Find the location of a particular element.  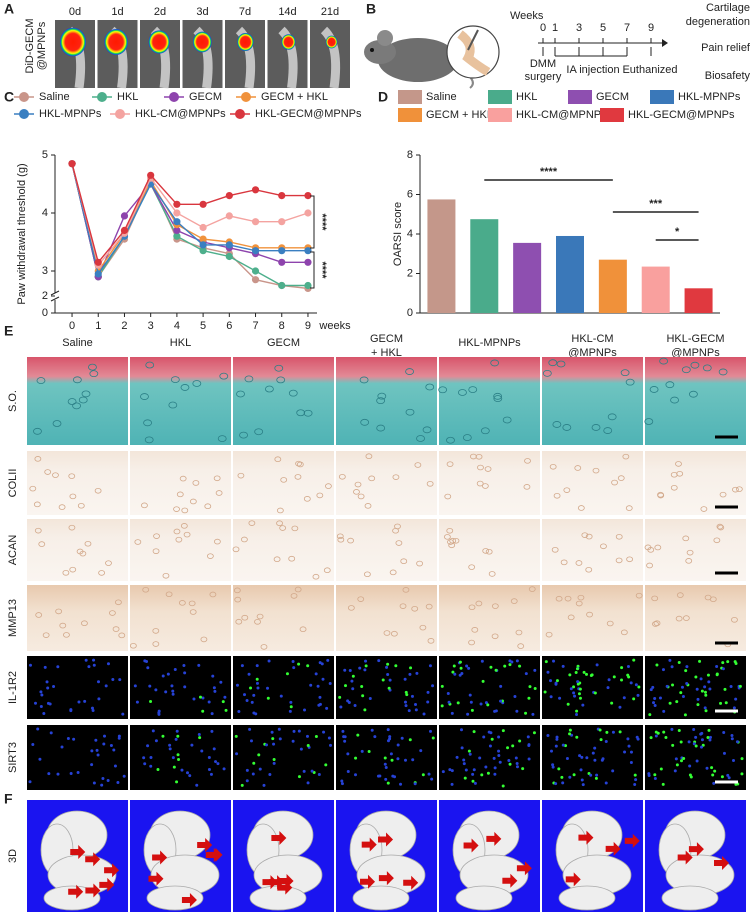

mouse-leg is located at coordinates (288, 57).